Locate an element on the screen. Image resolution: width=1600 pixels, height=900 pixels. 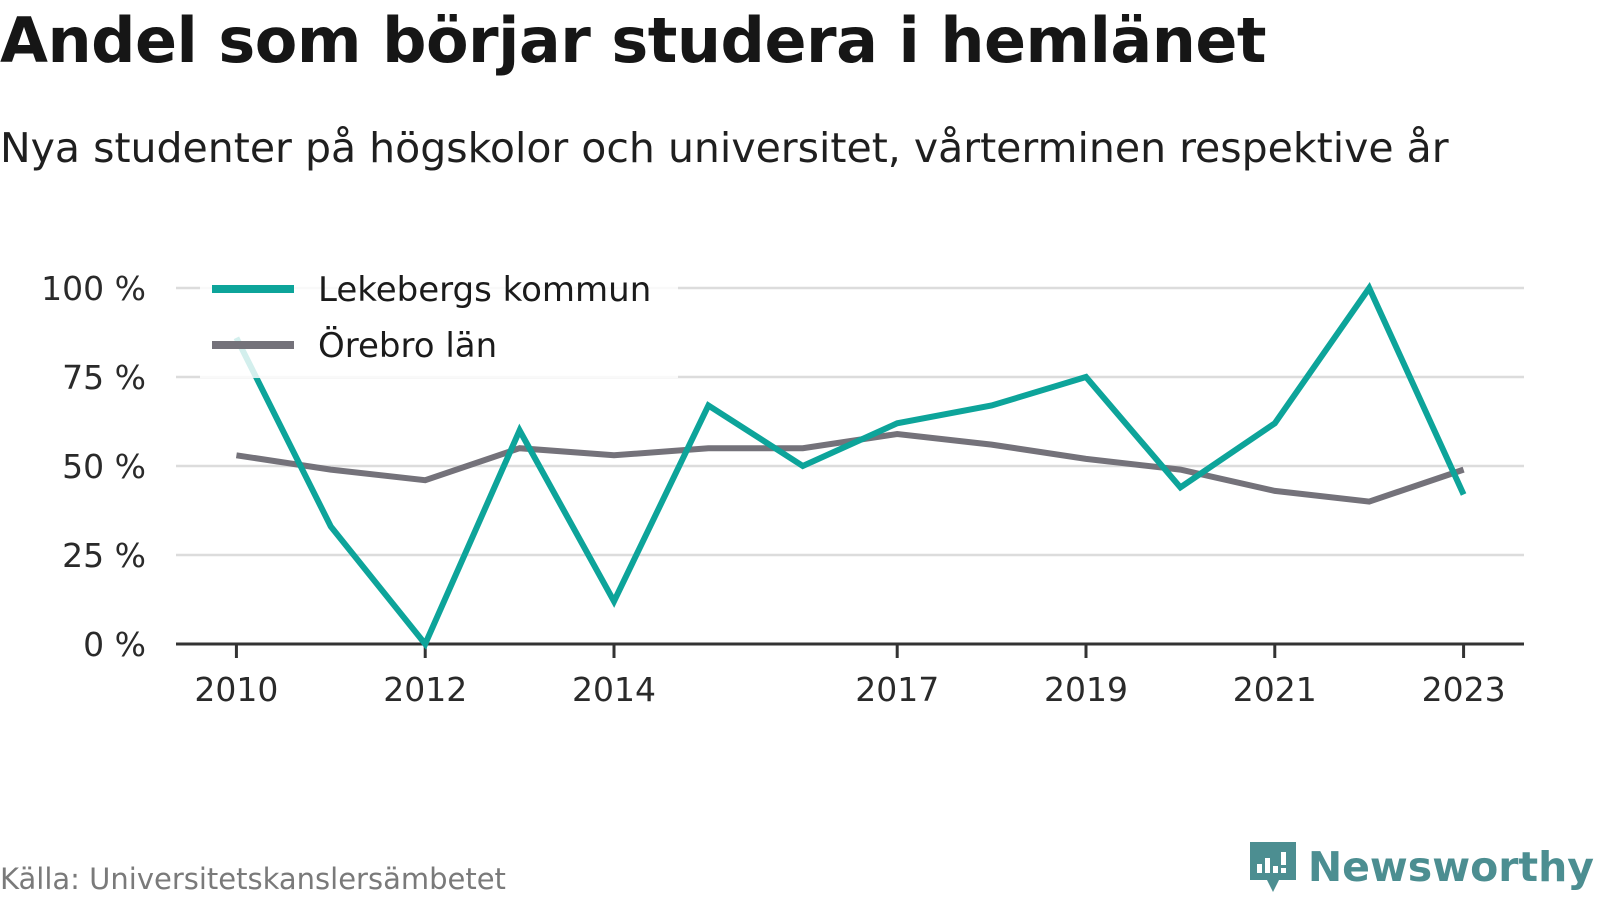
x-tick-label: 2012 is located at coordinates (425, 689).